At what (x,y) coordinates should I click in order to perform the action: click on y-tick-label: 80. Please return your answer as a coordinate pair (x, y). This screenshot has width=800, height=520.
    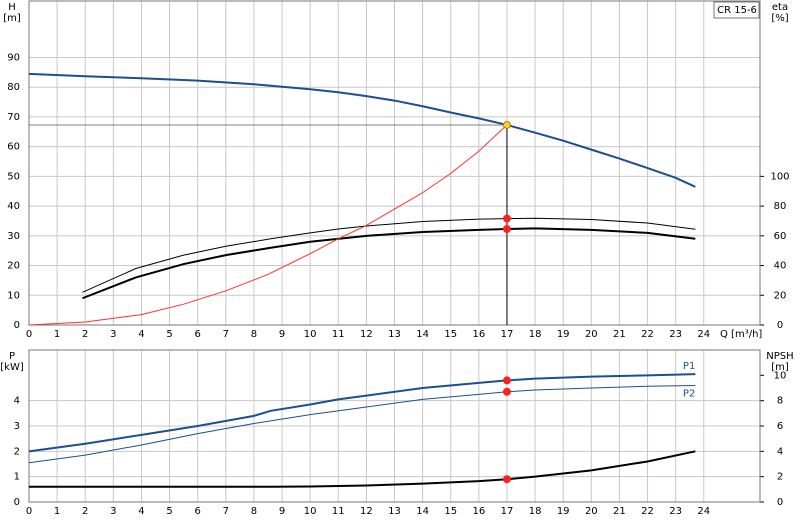
    Looking at the image, I should click on (13, 87).